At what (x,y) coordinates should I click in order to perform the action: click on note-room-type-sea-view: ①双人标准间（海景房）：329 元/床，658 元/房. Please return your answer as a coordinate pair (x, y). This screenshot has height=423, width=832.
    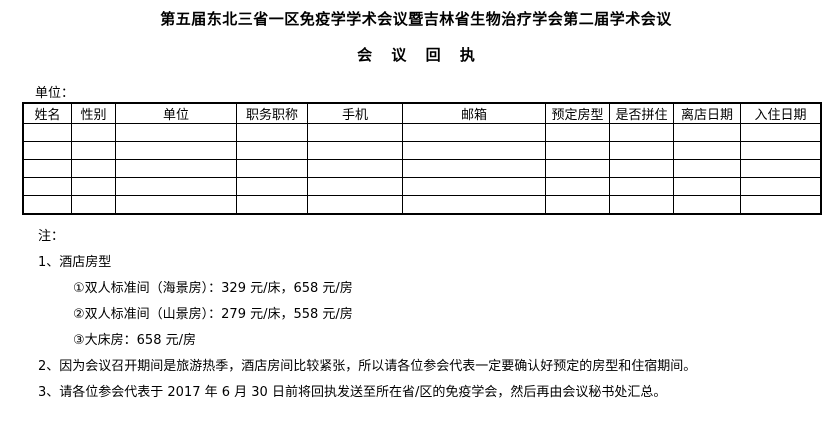
    Looking at the image, I should click on (213, 288).